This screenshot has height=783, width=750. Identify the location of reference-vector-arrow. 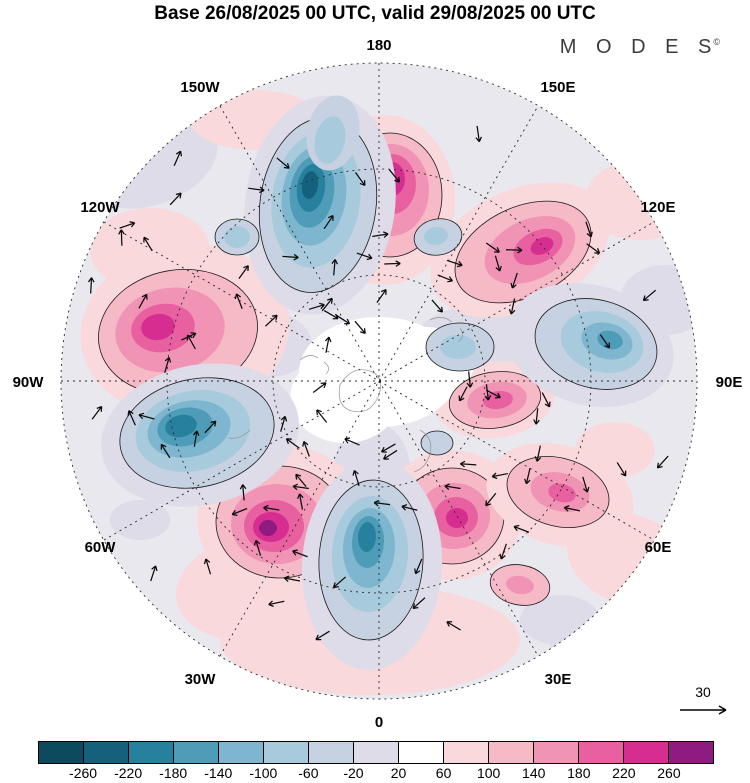
(703, 710).